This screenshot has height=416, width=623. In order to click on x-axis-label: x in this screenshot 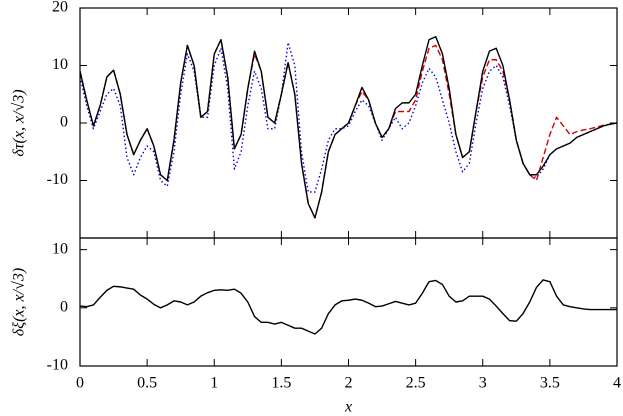, I will do `click(348, 407)`.